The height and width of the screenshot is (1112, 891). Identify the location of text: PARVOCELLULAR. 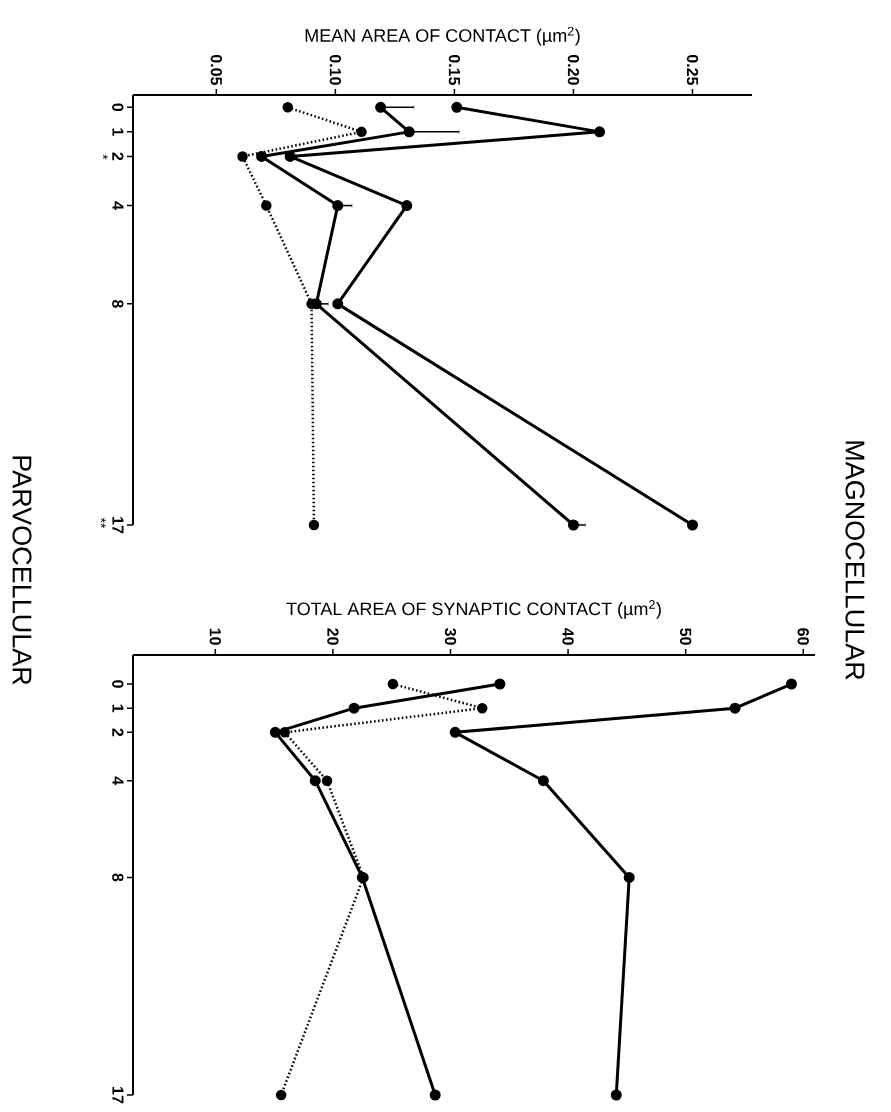
(22, 570).